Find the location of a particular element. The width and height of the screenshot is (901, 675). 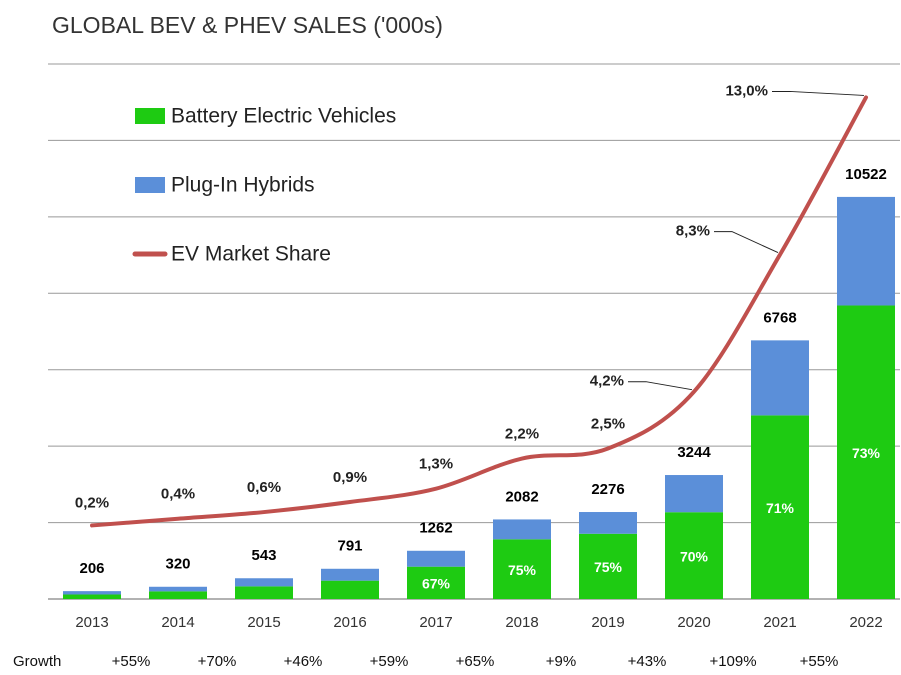

x-tick-label: 2014 is located at coordinates (177, 622).